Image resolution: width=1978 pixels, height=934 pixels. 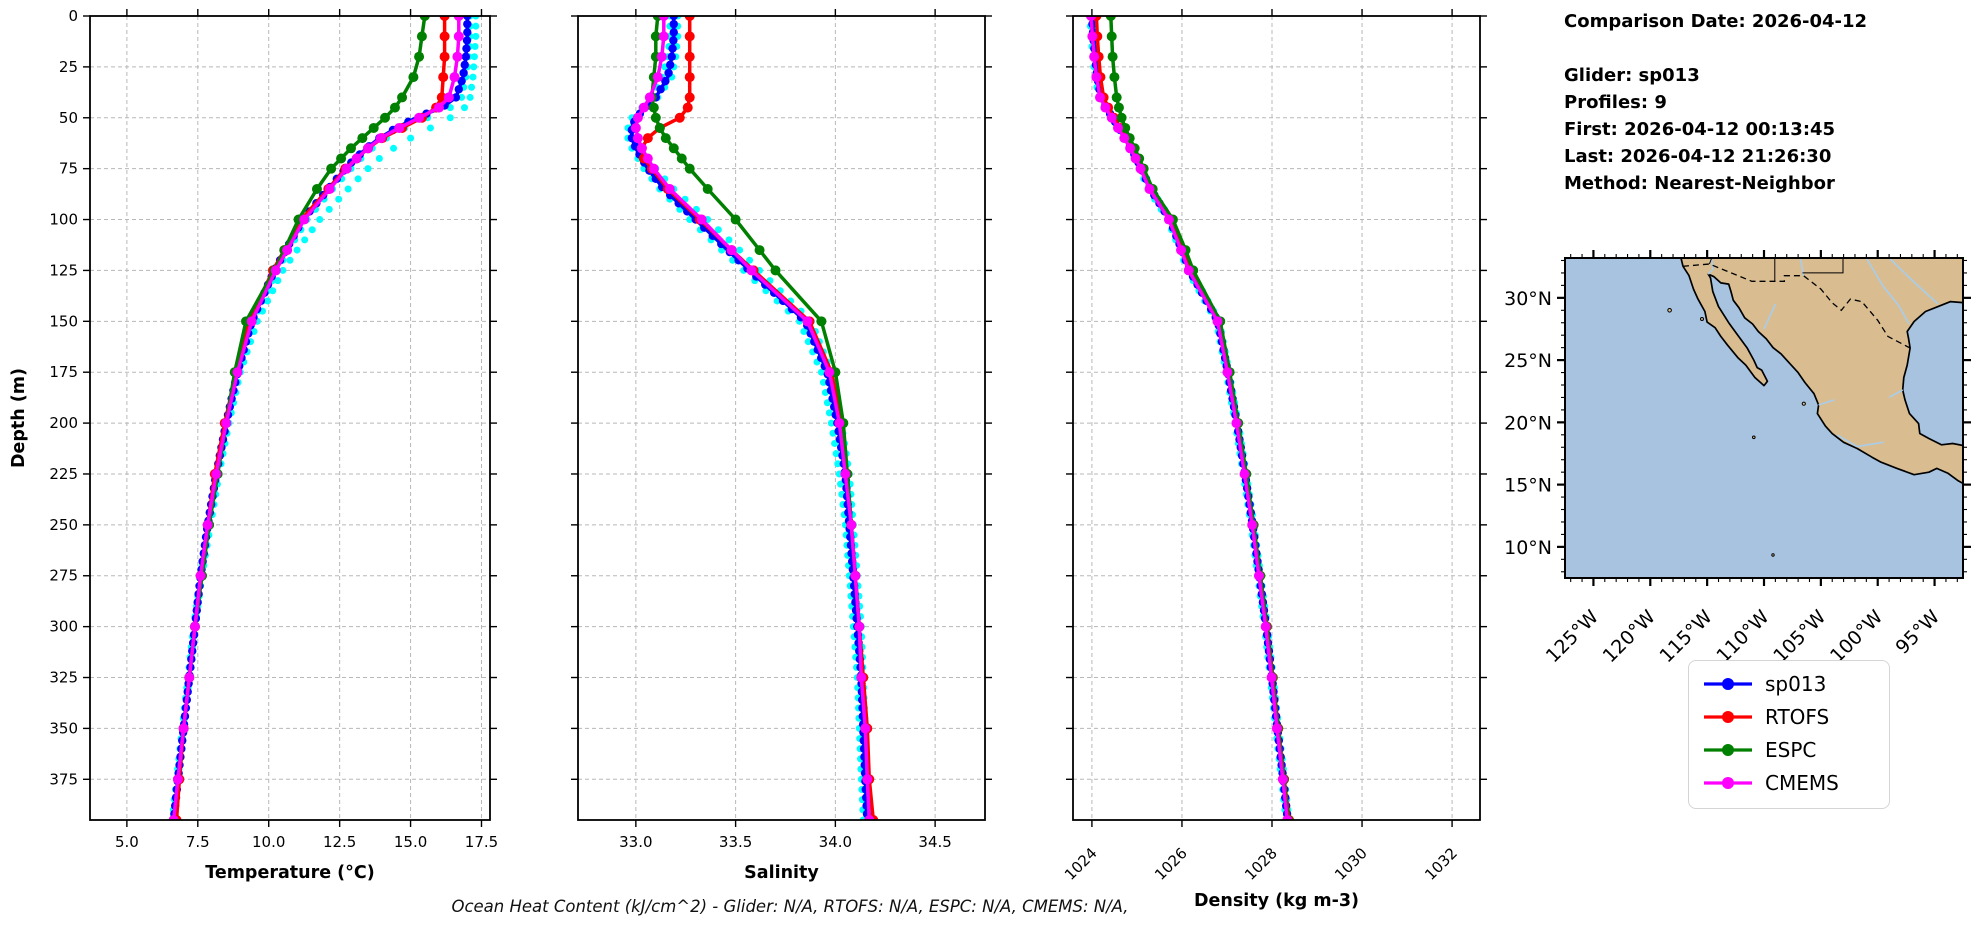 What do you see at coordinates (63, 474) in the screenshot?
I see `svg-text: 225` at bounding box center [63, 474].